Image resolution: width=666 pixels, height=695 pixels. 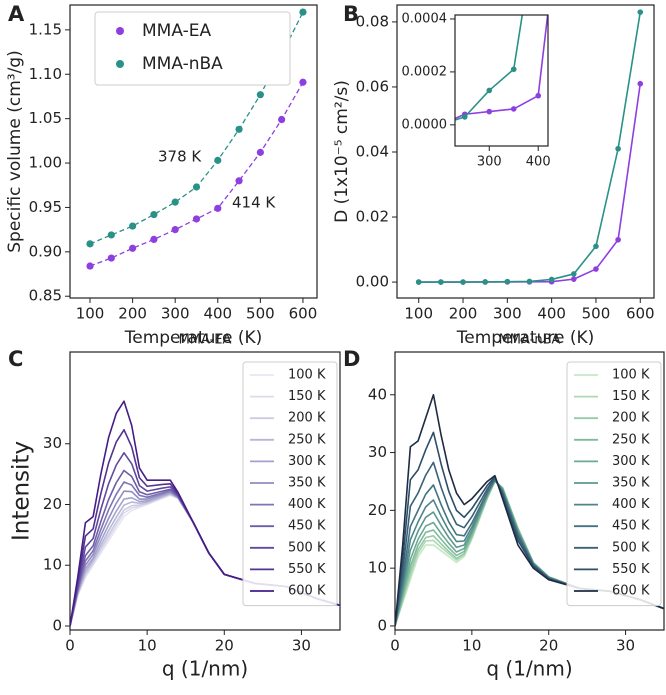 I want to click on legend-label: 250 K, so click(x=631, y=439).